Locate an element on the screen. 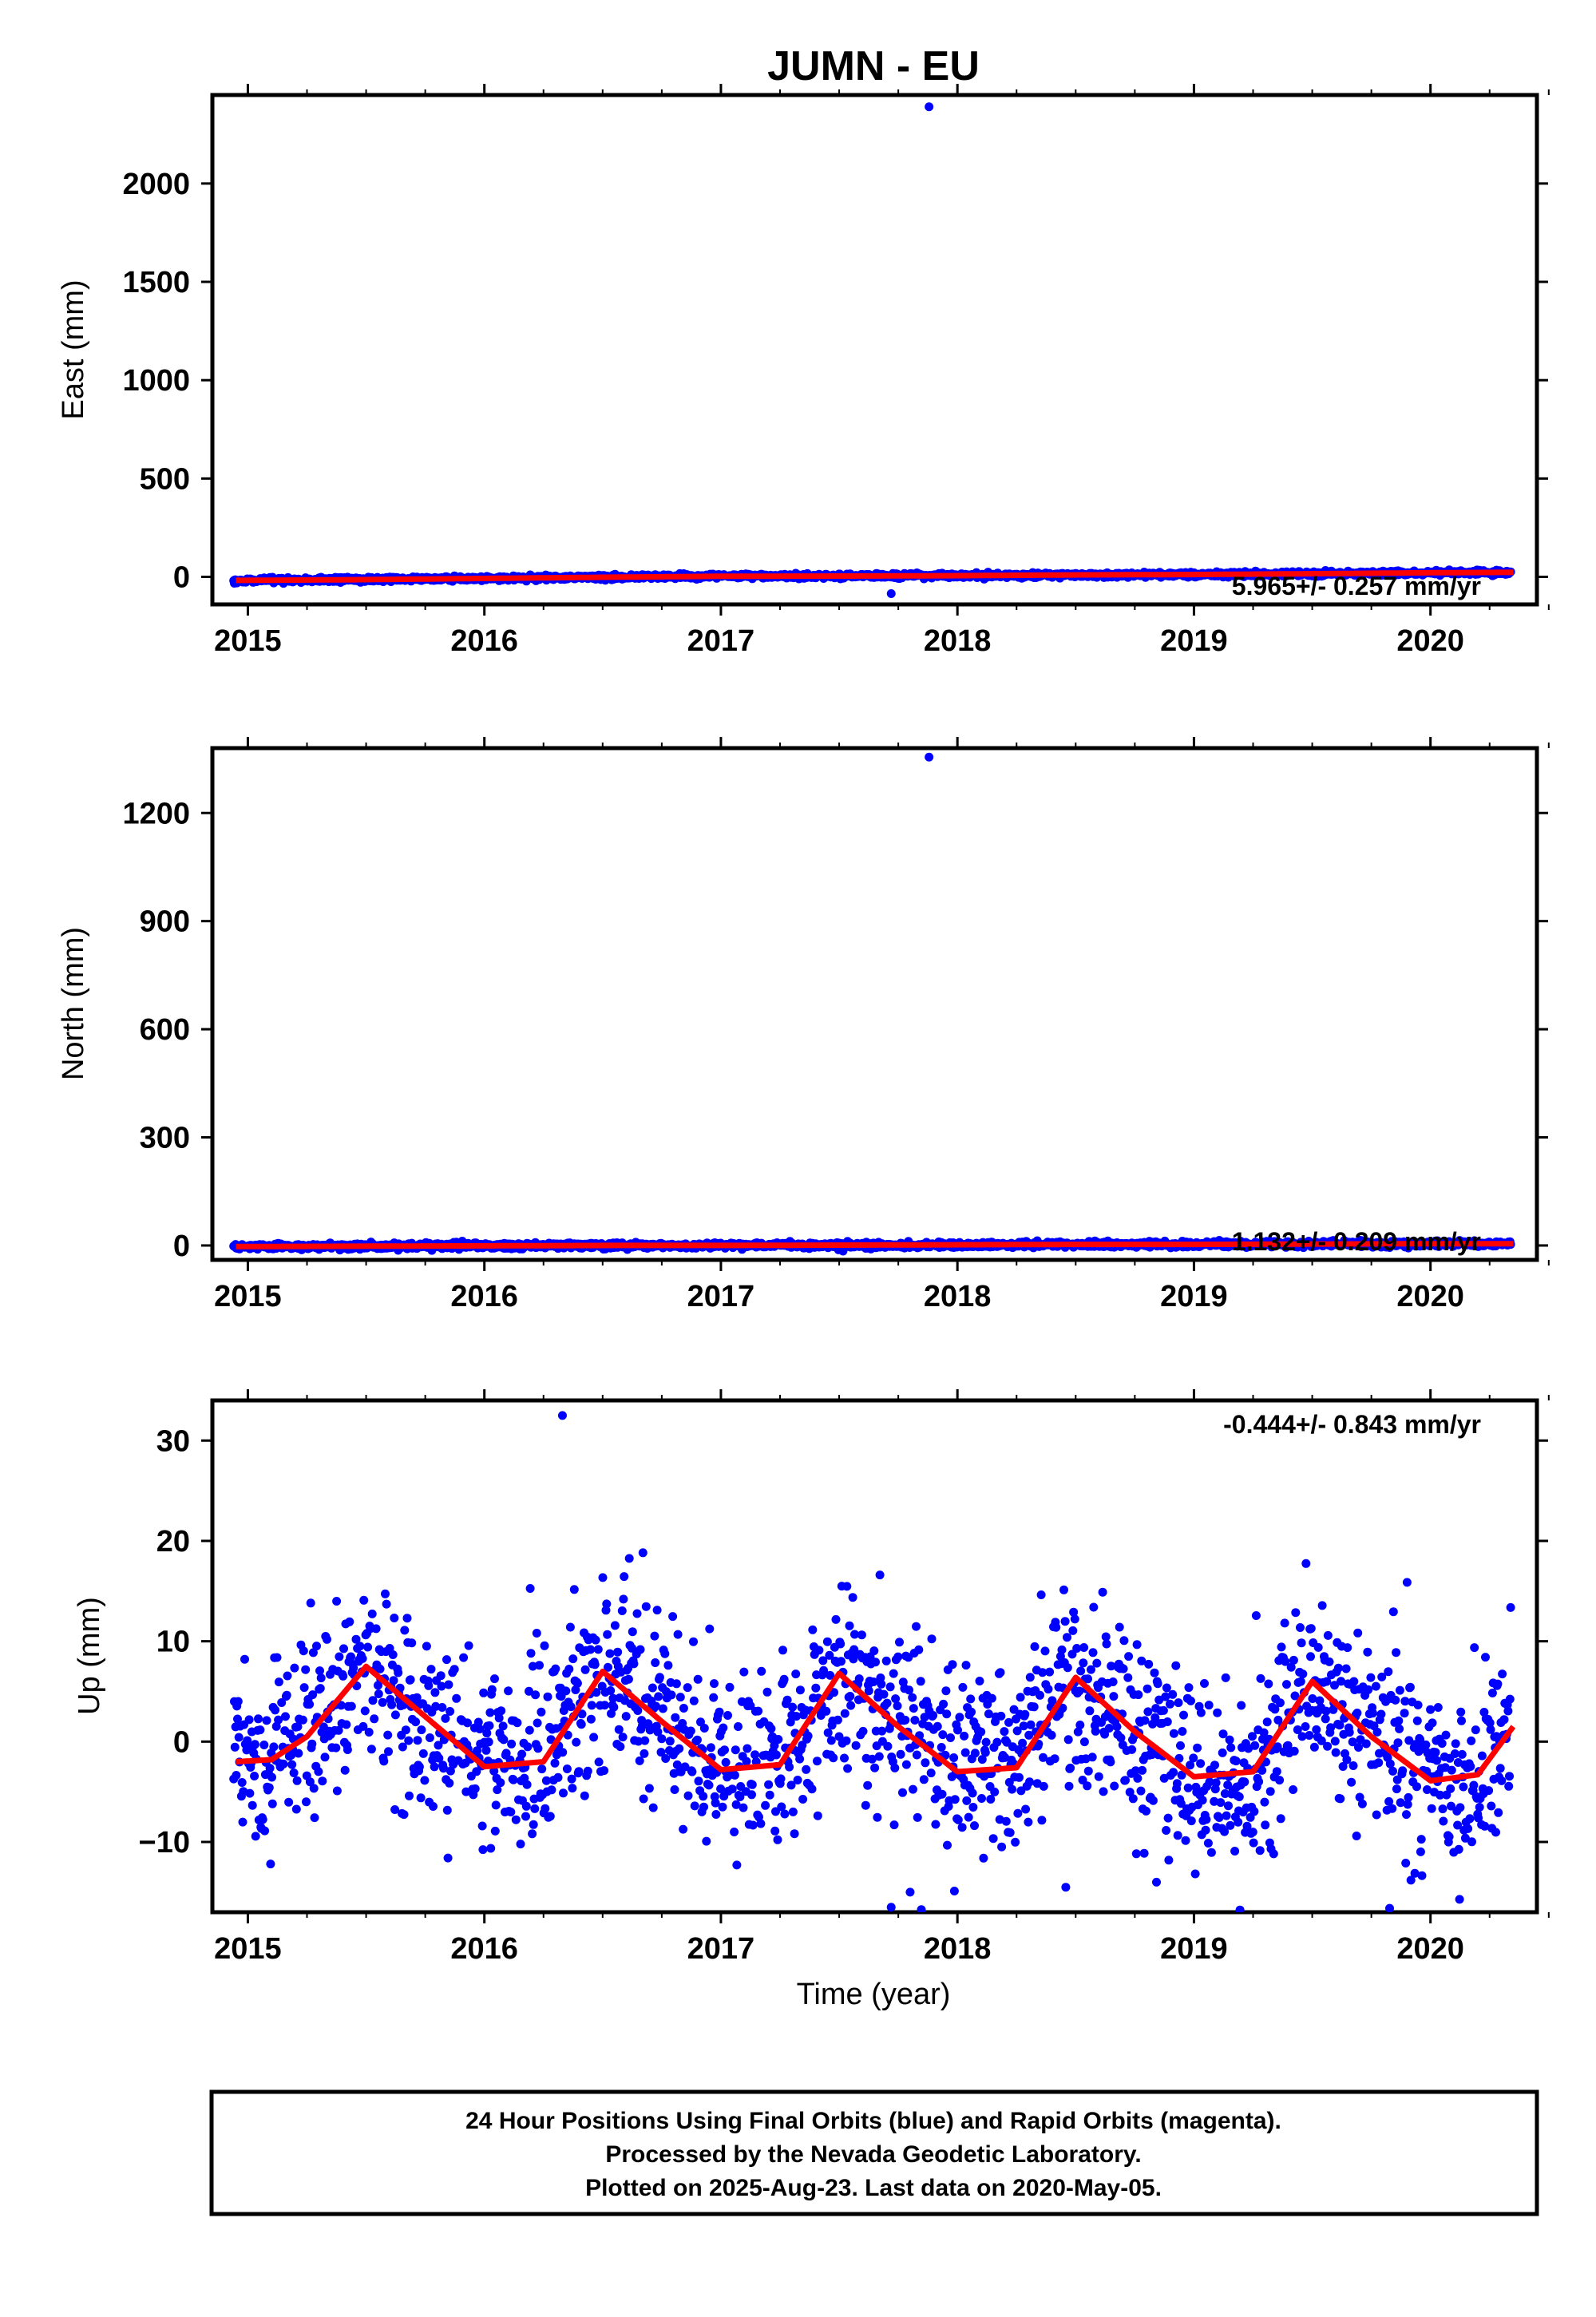  north-ytick-label: 0 is located at coordinates (181, 1246).